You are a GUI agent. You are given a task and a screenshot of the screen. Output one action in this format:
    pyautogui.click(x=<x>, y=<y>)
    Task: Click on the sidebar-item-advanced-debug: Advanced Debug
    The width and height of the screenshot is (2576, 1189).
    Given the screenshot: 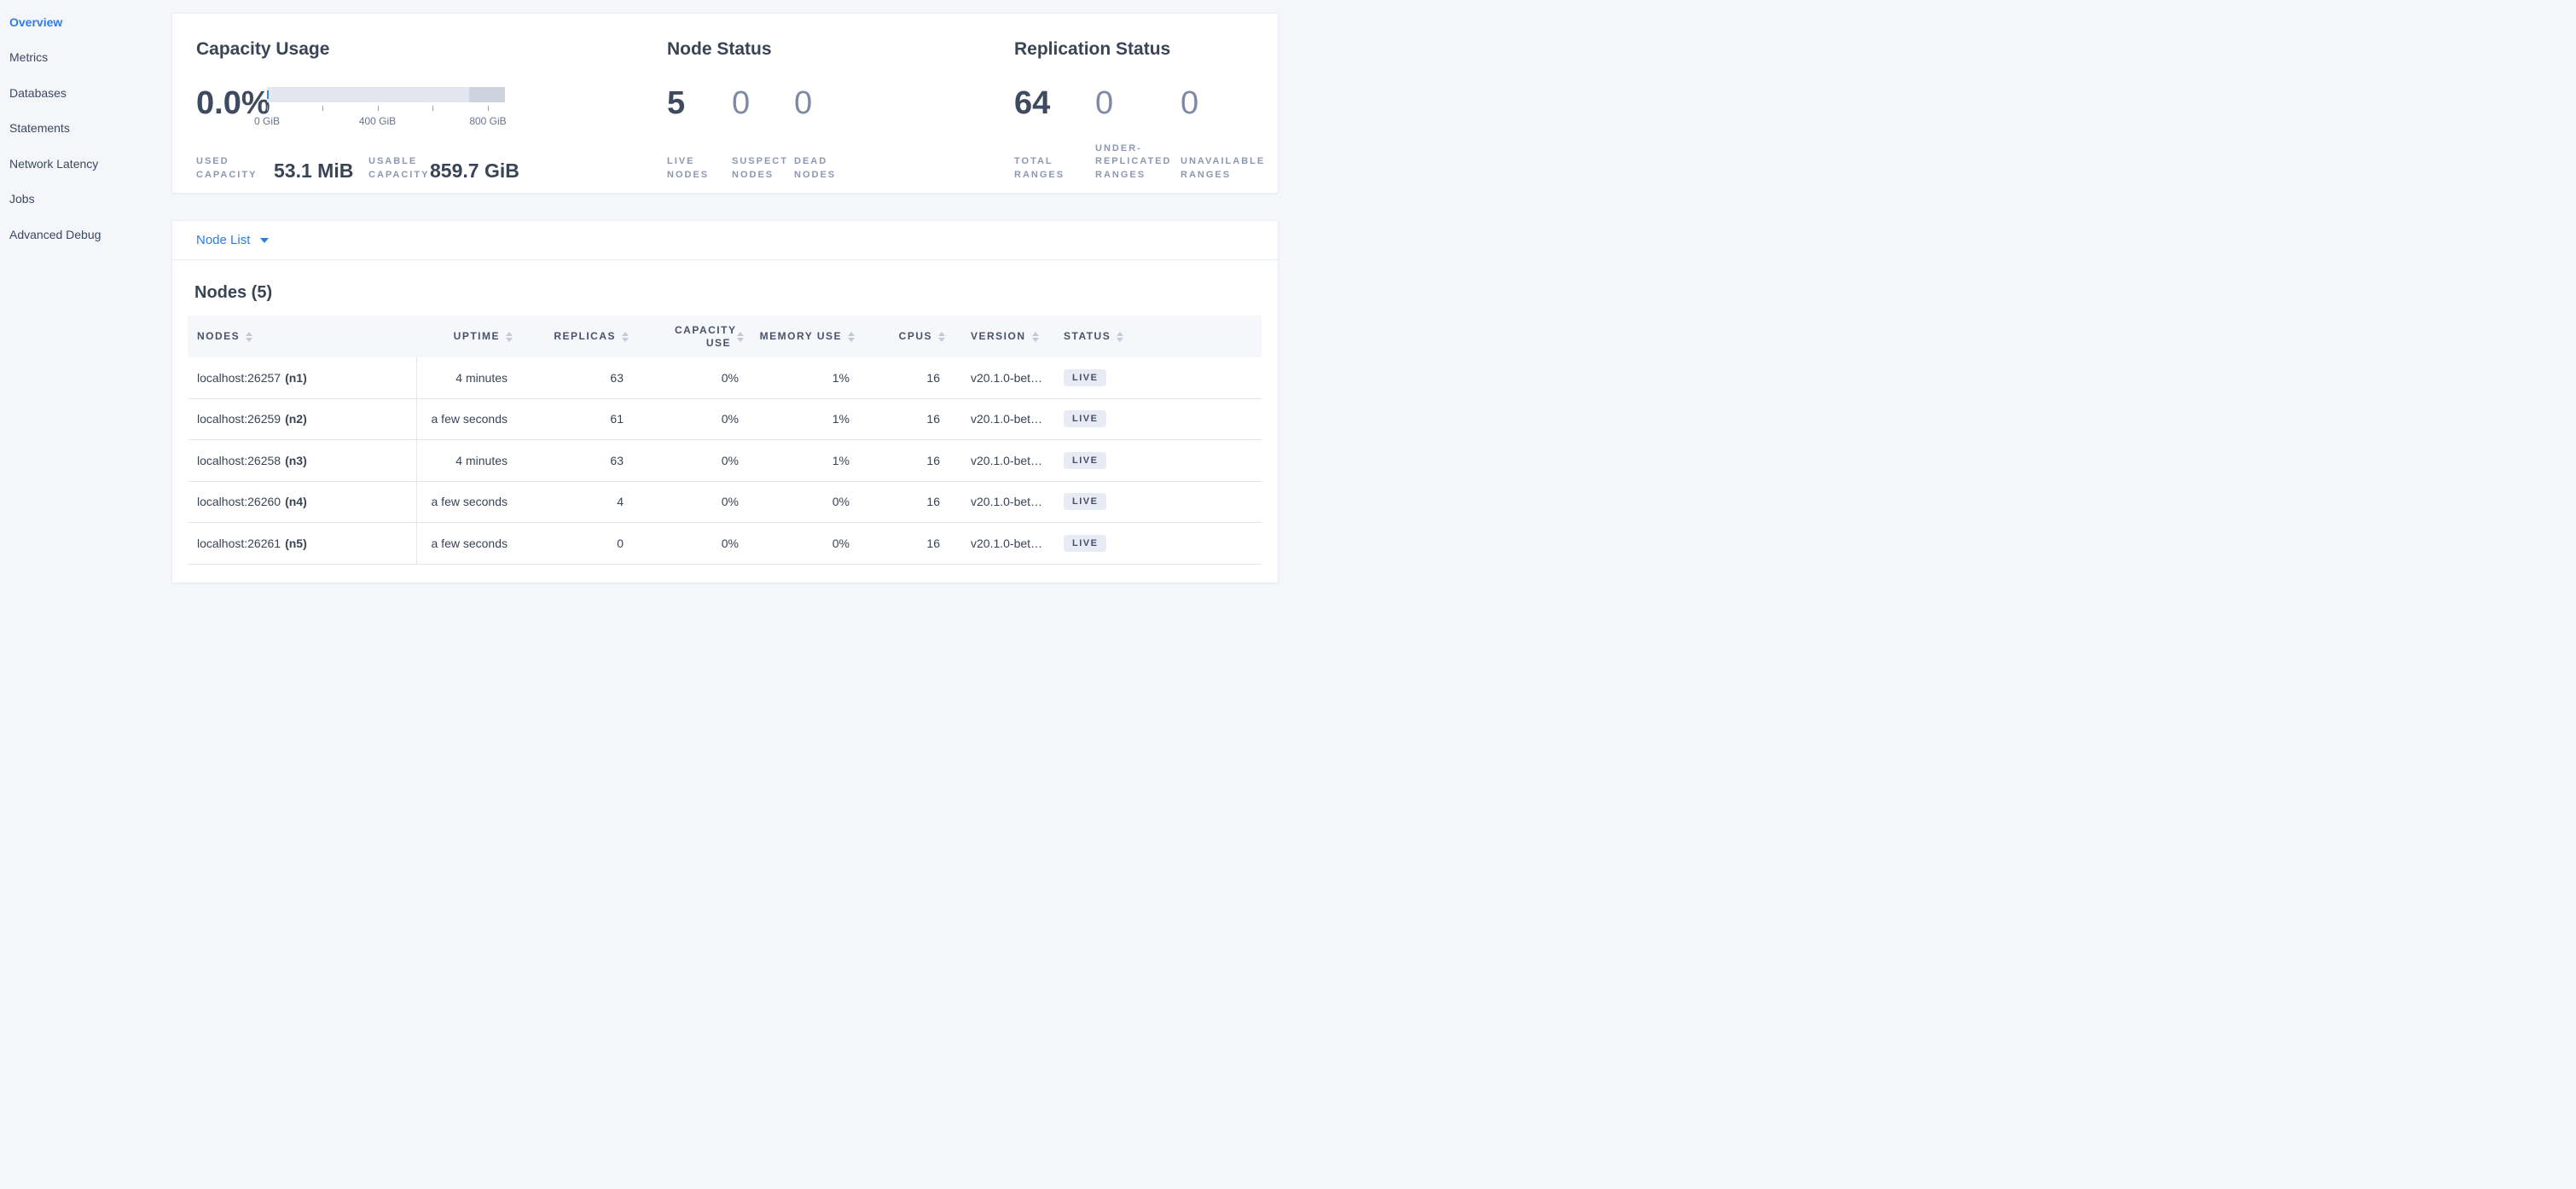 What is the action you would take?
    pyautogui.click(x=55, y=234)
    